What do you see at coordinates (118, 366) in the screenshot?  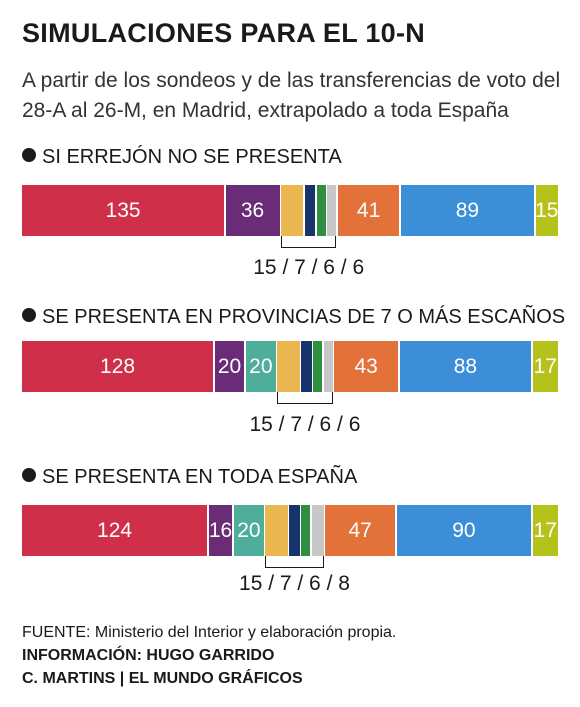 I see `bar-segment: 128` at bounding box center [118, 366].